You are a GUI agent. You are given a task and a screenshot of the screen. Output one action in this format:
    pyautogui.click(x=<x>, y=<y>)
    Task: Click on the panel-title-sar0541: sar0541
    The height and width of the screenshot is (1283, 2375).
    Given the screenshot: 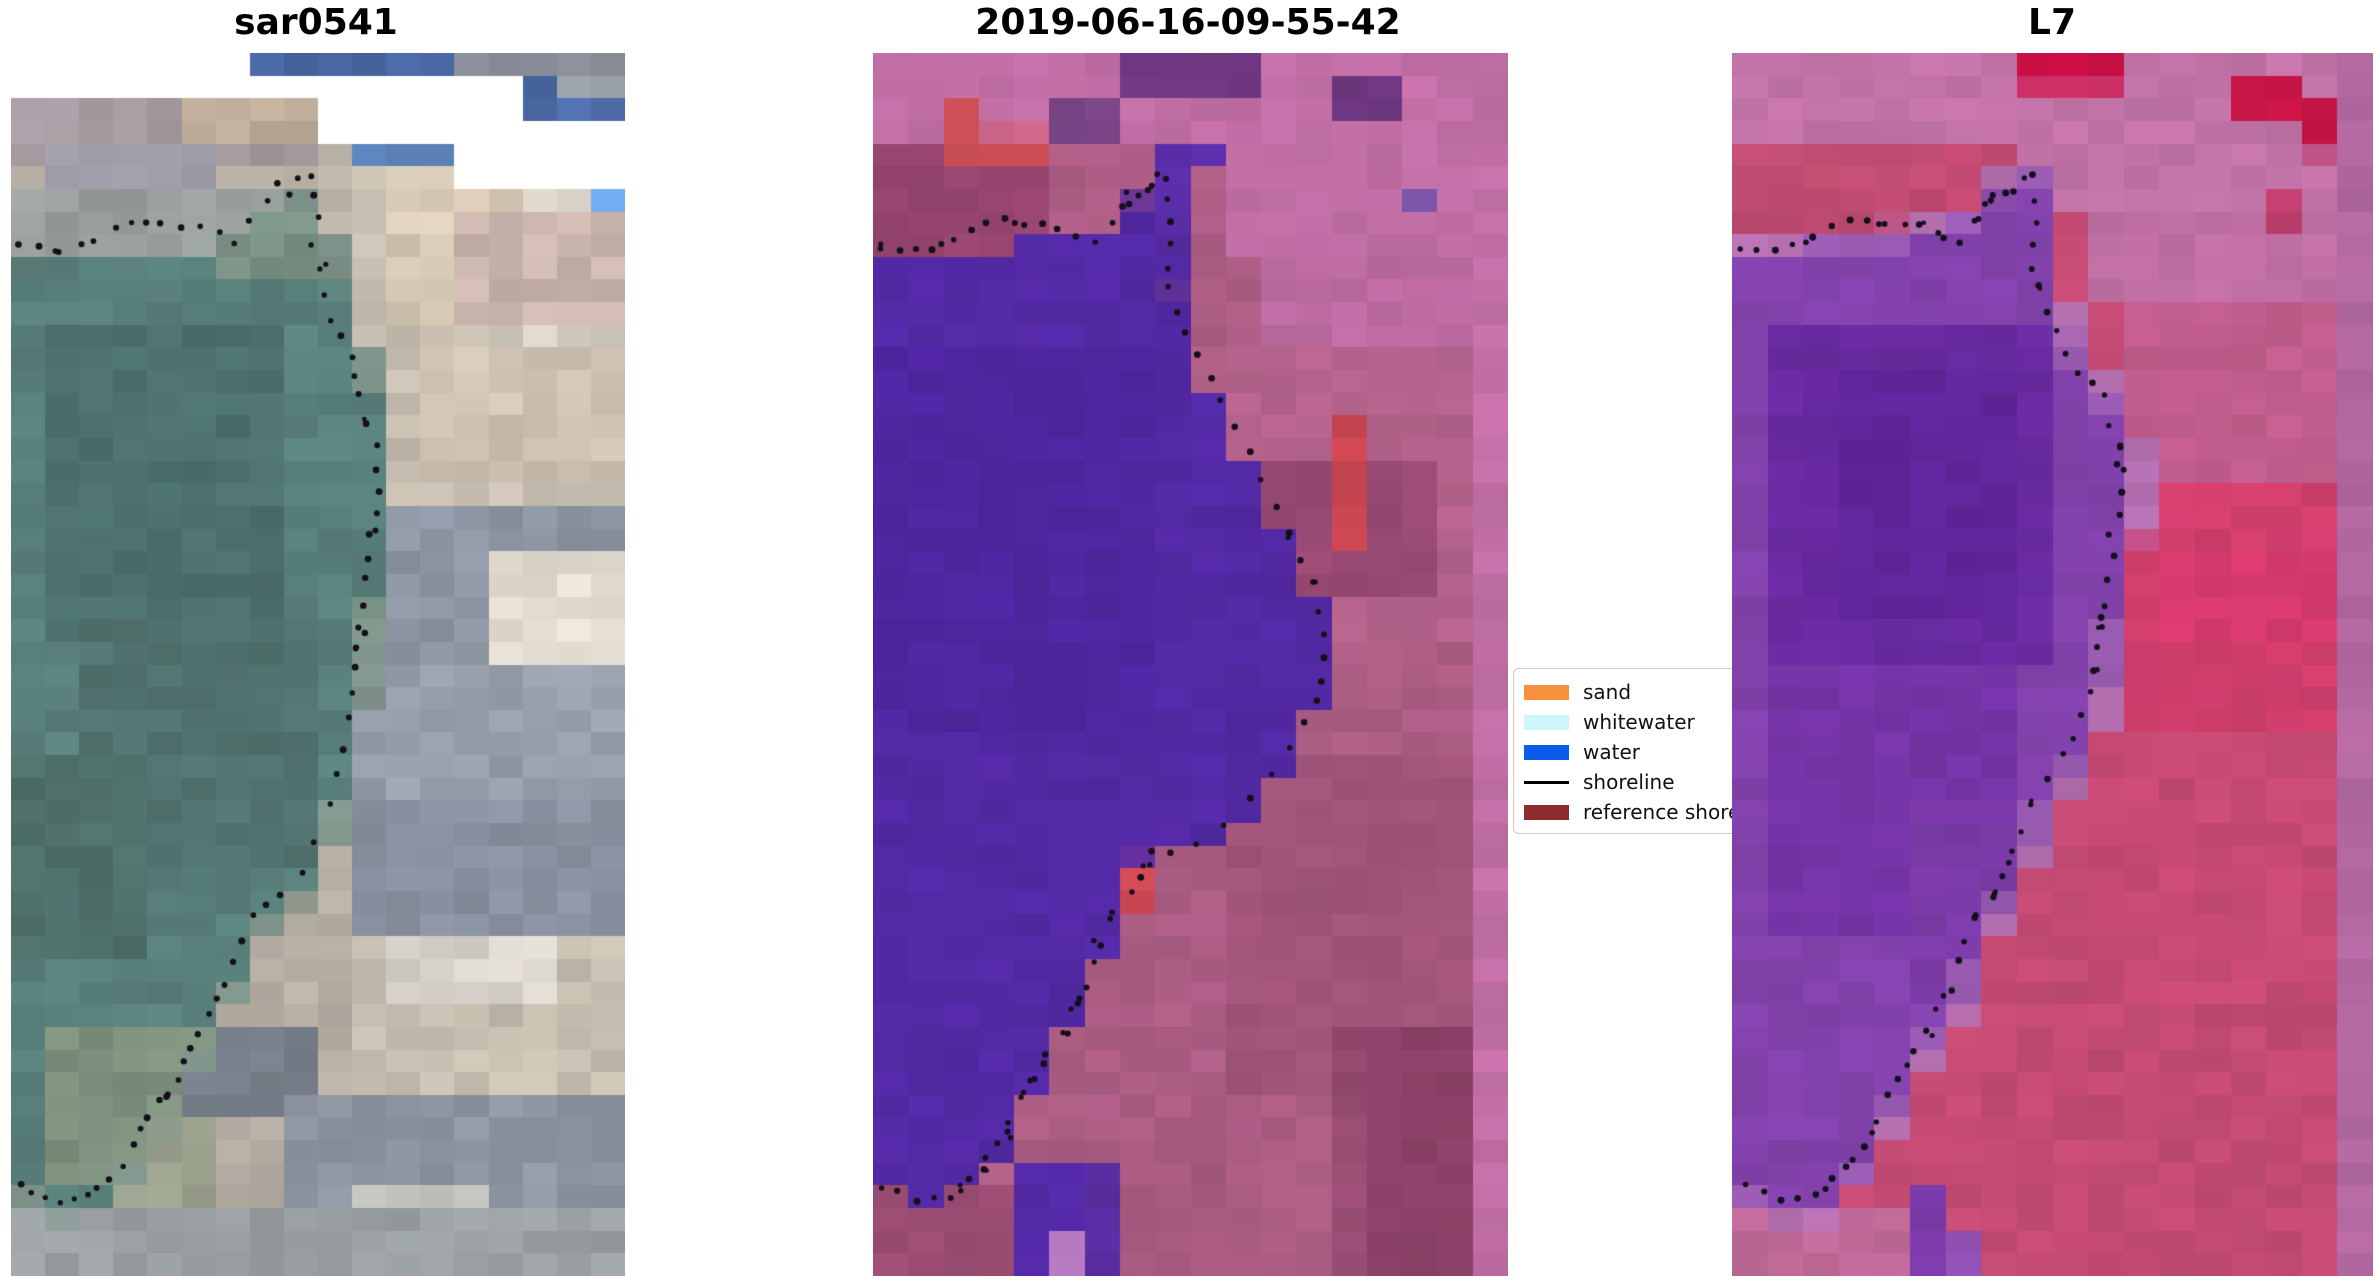 What is the action you would take?
    pyautogui.click(x=316, y=22)
    